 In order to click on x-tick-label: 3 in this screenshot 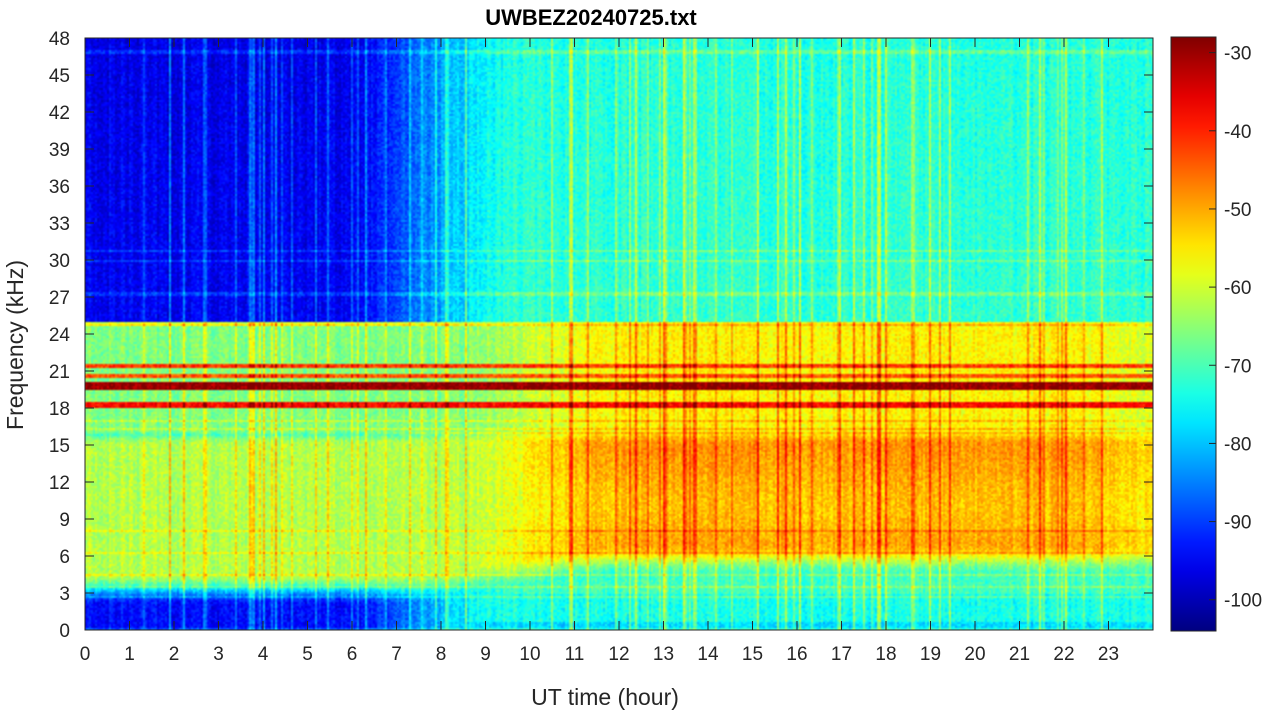, I will do `click(218, 654)`.